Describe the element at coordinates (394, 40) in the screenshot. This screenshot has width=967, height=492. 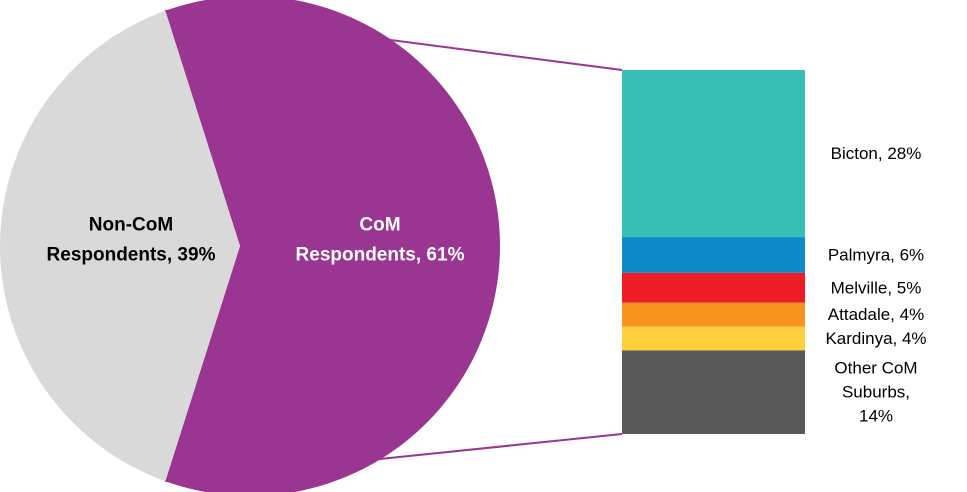
I see `connector-line-top` at that location.